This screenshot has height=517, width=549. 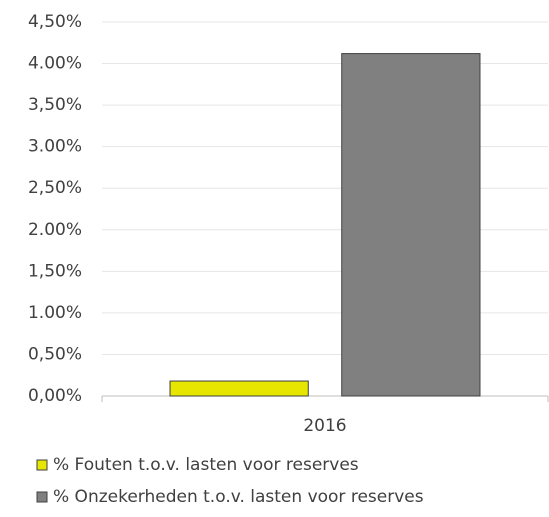 What do you see at coordinates (55, 230) in the screenshot?
I see `y-tick-label: 2.00%` at bounding box center [55, 230].